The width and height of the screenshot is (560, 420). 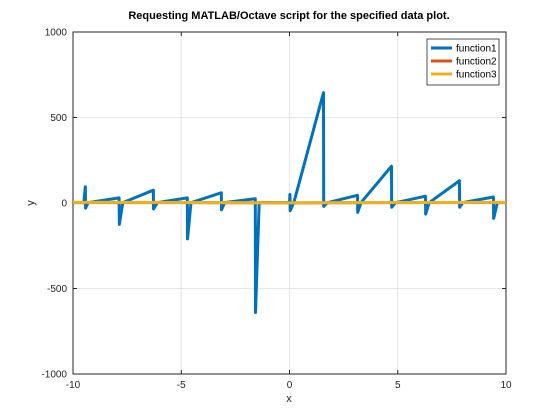 What do you see at coordinates (73, 385) in the screenshot?
I see `x-tick-label: -10` at bounding box center [73, 385].